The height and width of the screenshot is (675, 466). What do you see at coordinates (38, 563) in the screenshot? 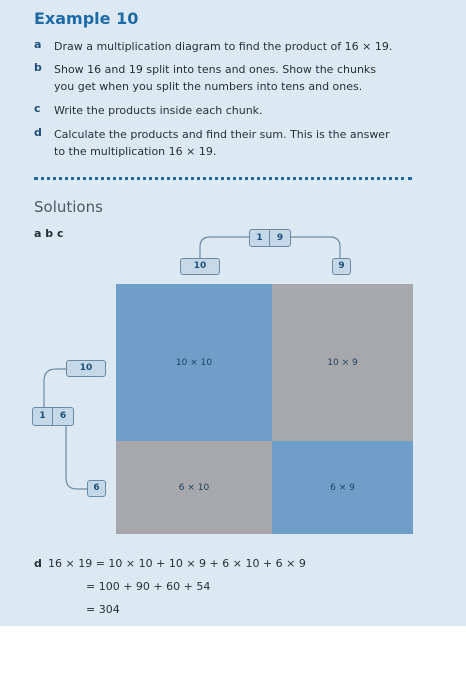
I see `working-letter: d` at bounding box center [38, 563].